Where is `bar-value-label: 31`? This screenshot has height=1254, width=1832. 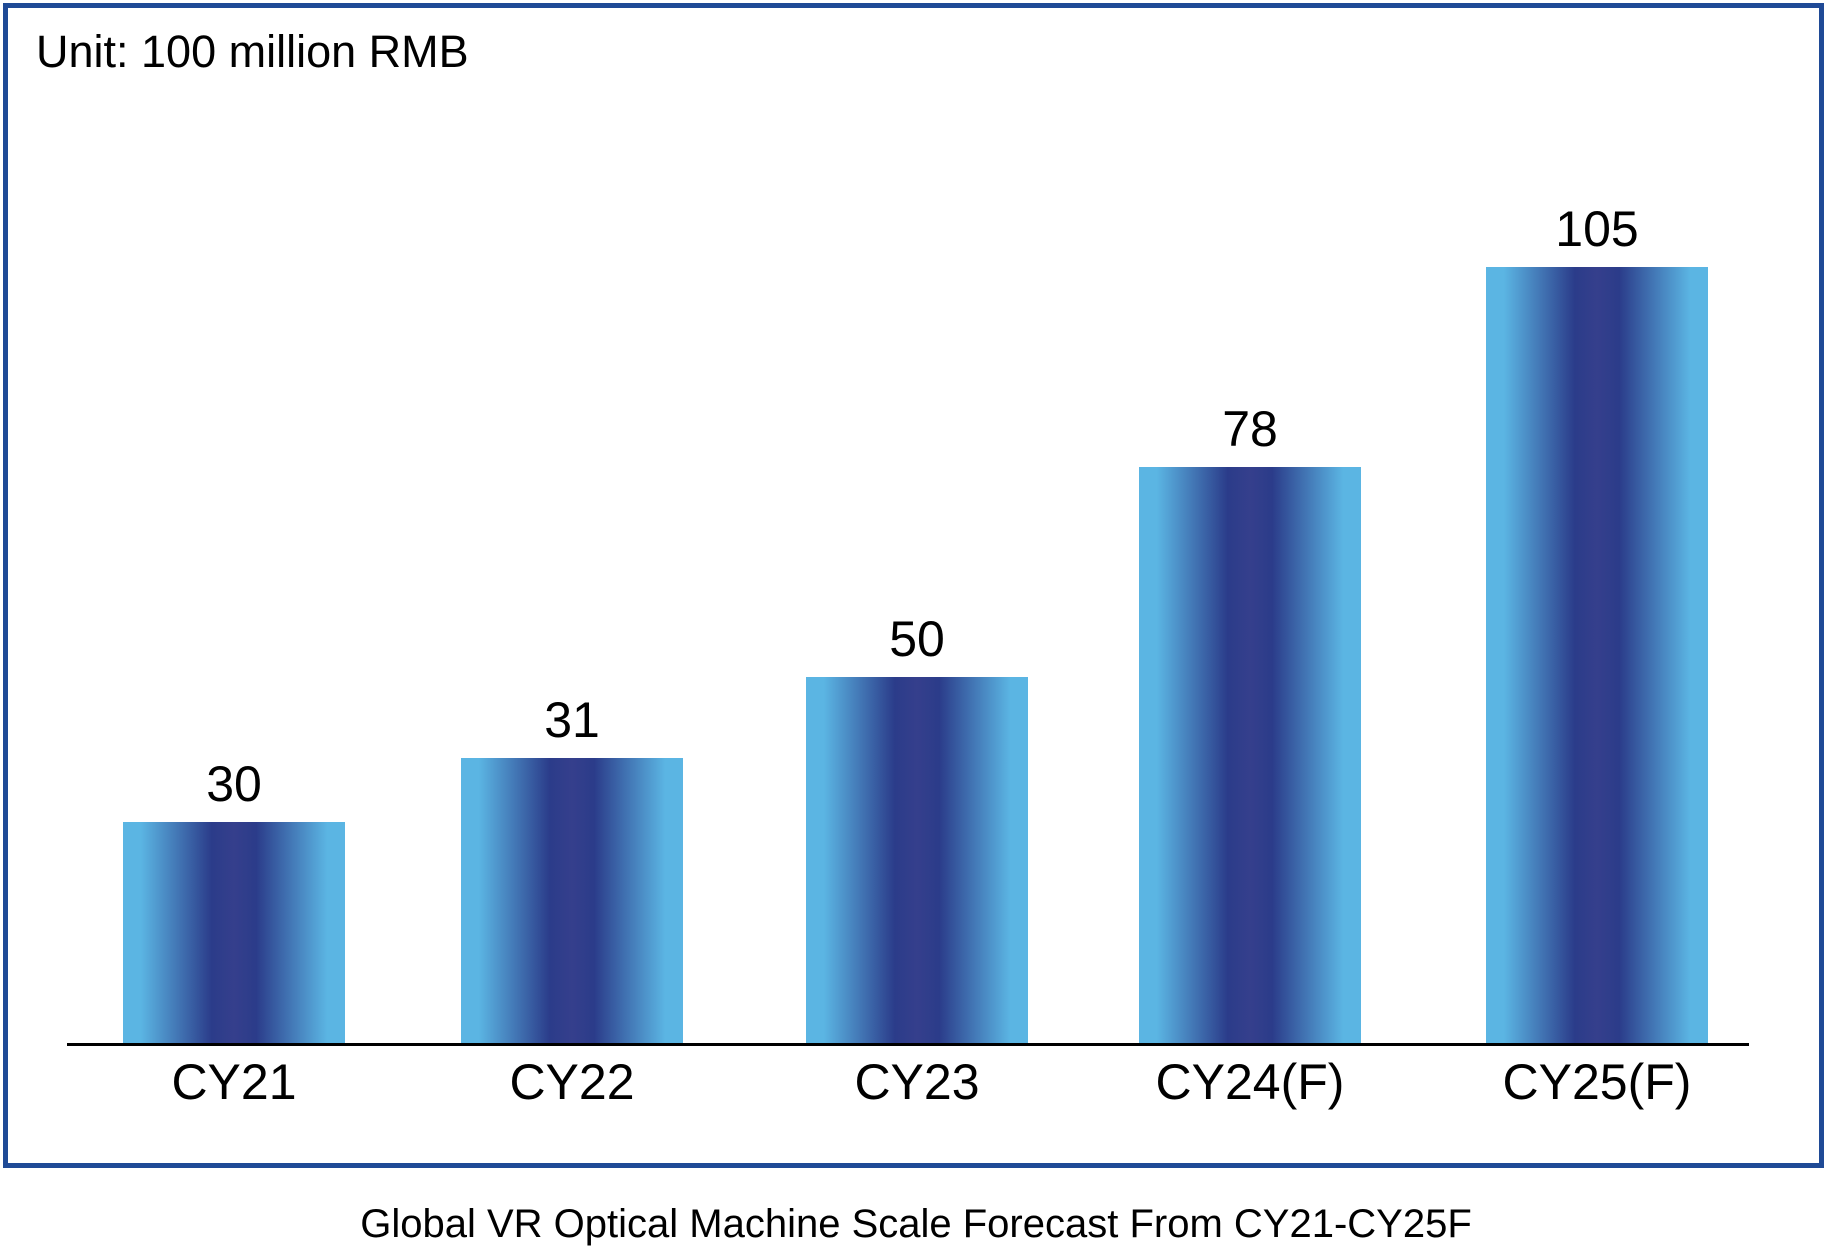
bar-value-label: 31 is located at coordinates (572, 720).